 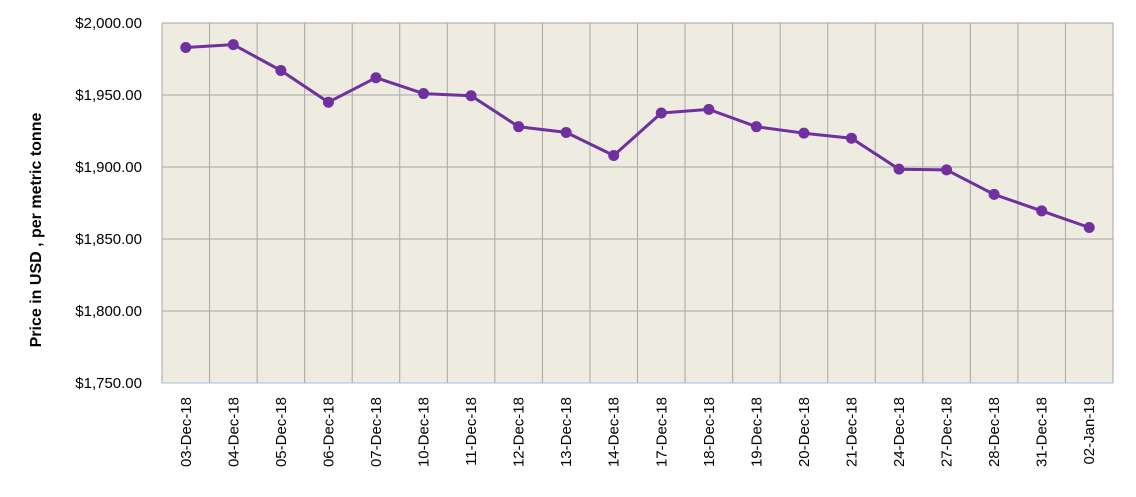 What do you see at coordinates (566, 432) in the screenshot?
I see `x-tick-label: 13-Dec-18` at bounding box center [566, 432].